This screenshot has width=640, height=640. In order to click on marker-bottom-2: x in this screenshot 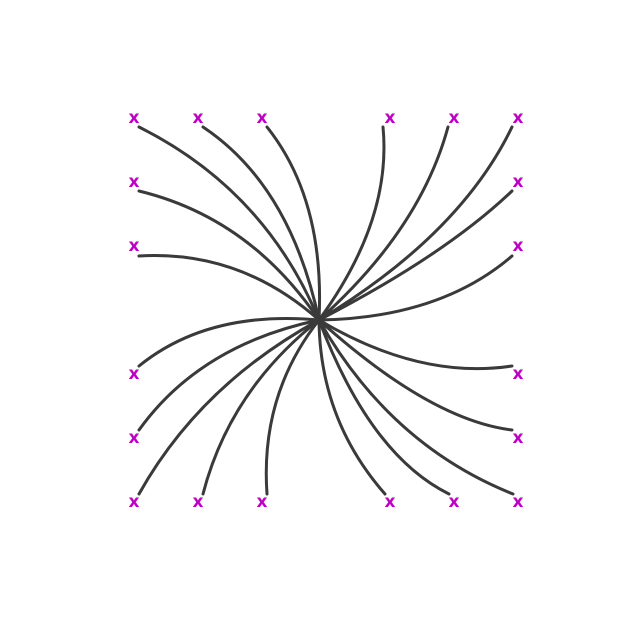, I will do `click(198, 502)`.